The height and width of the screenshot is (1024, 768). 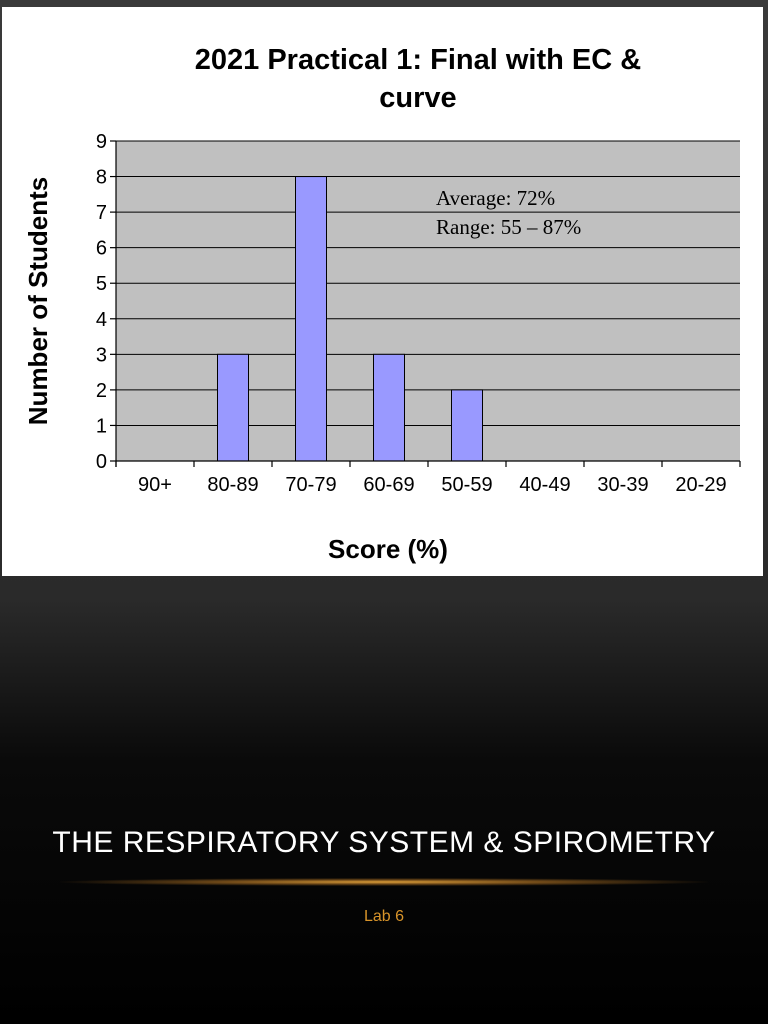 What do you see at coordinates (101, 355) in the screenshot?
I see `y-tick-label-3: 3` at bounding box center [101, 355].